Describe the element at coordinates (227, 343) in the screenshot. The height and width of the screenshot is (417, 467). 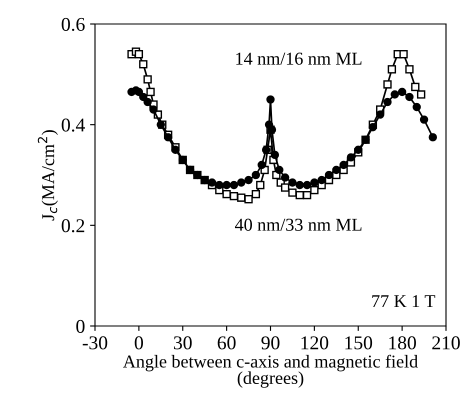
I see `x-tick-label: 60` at that location.